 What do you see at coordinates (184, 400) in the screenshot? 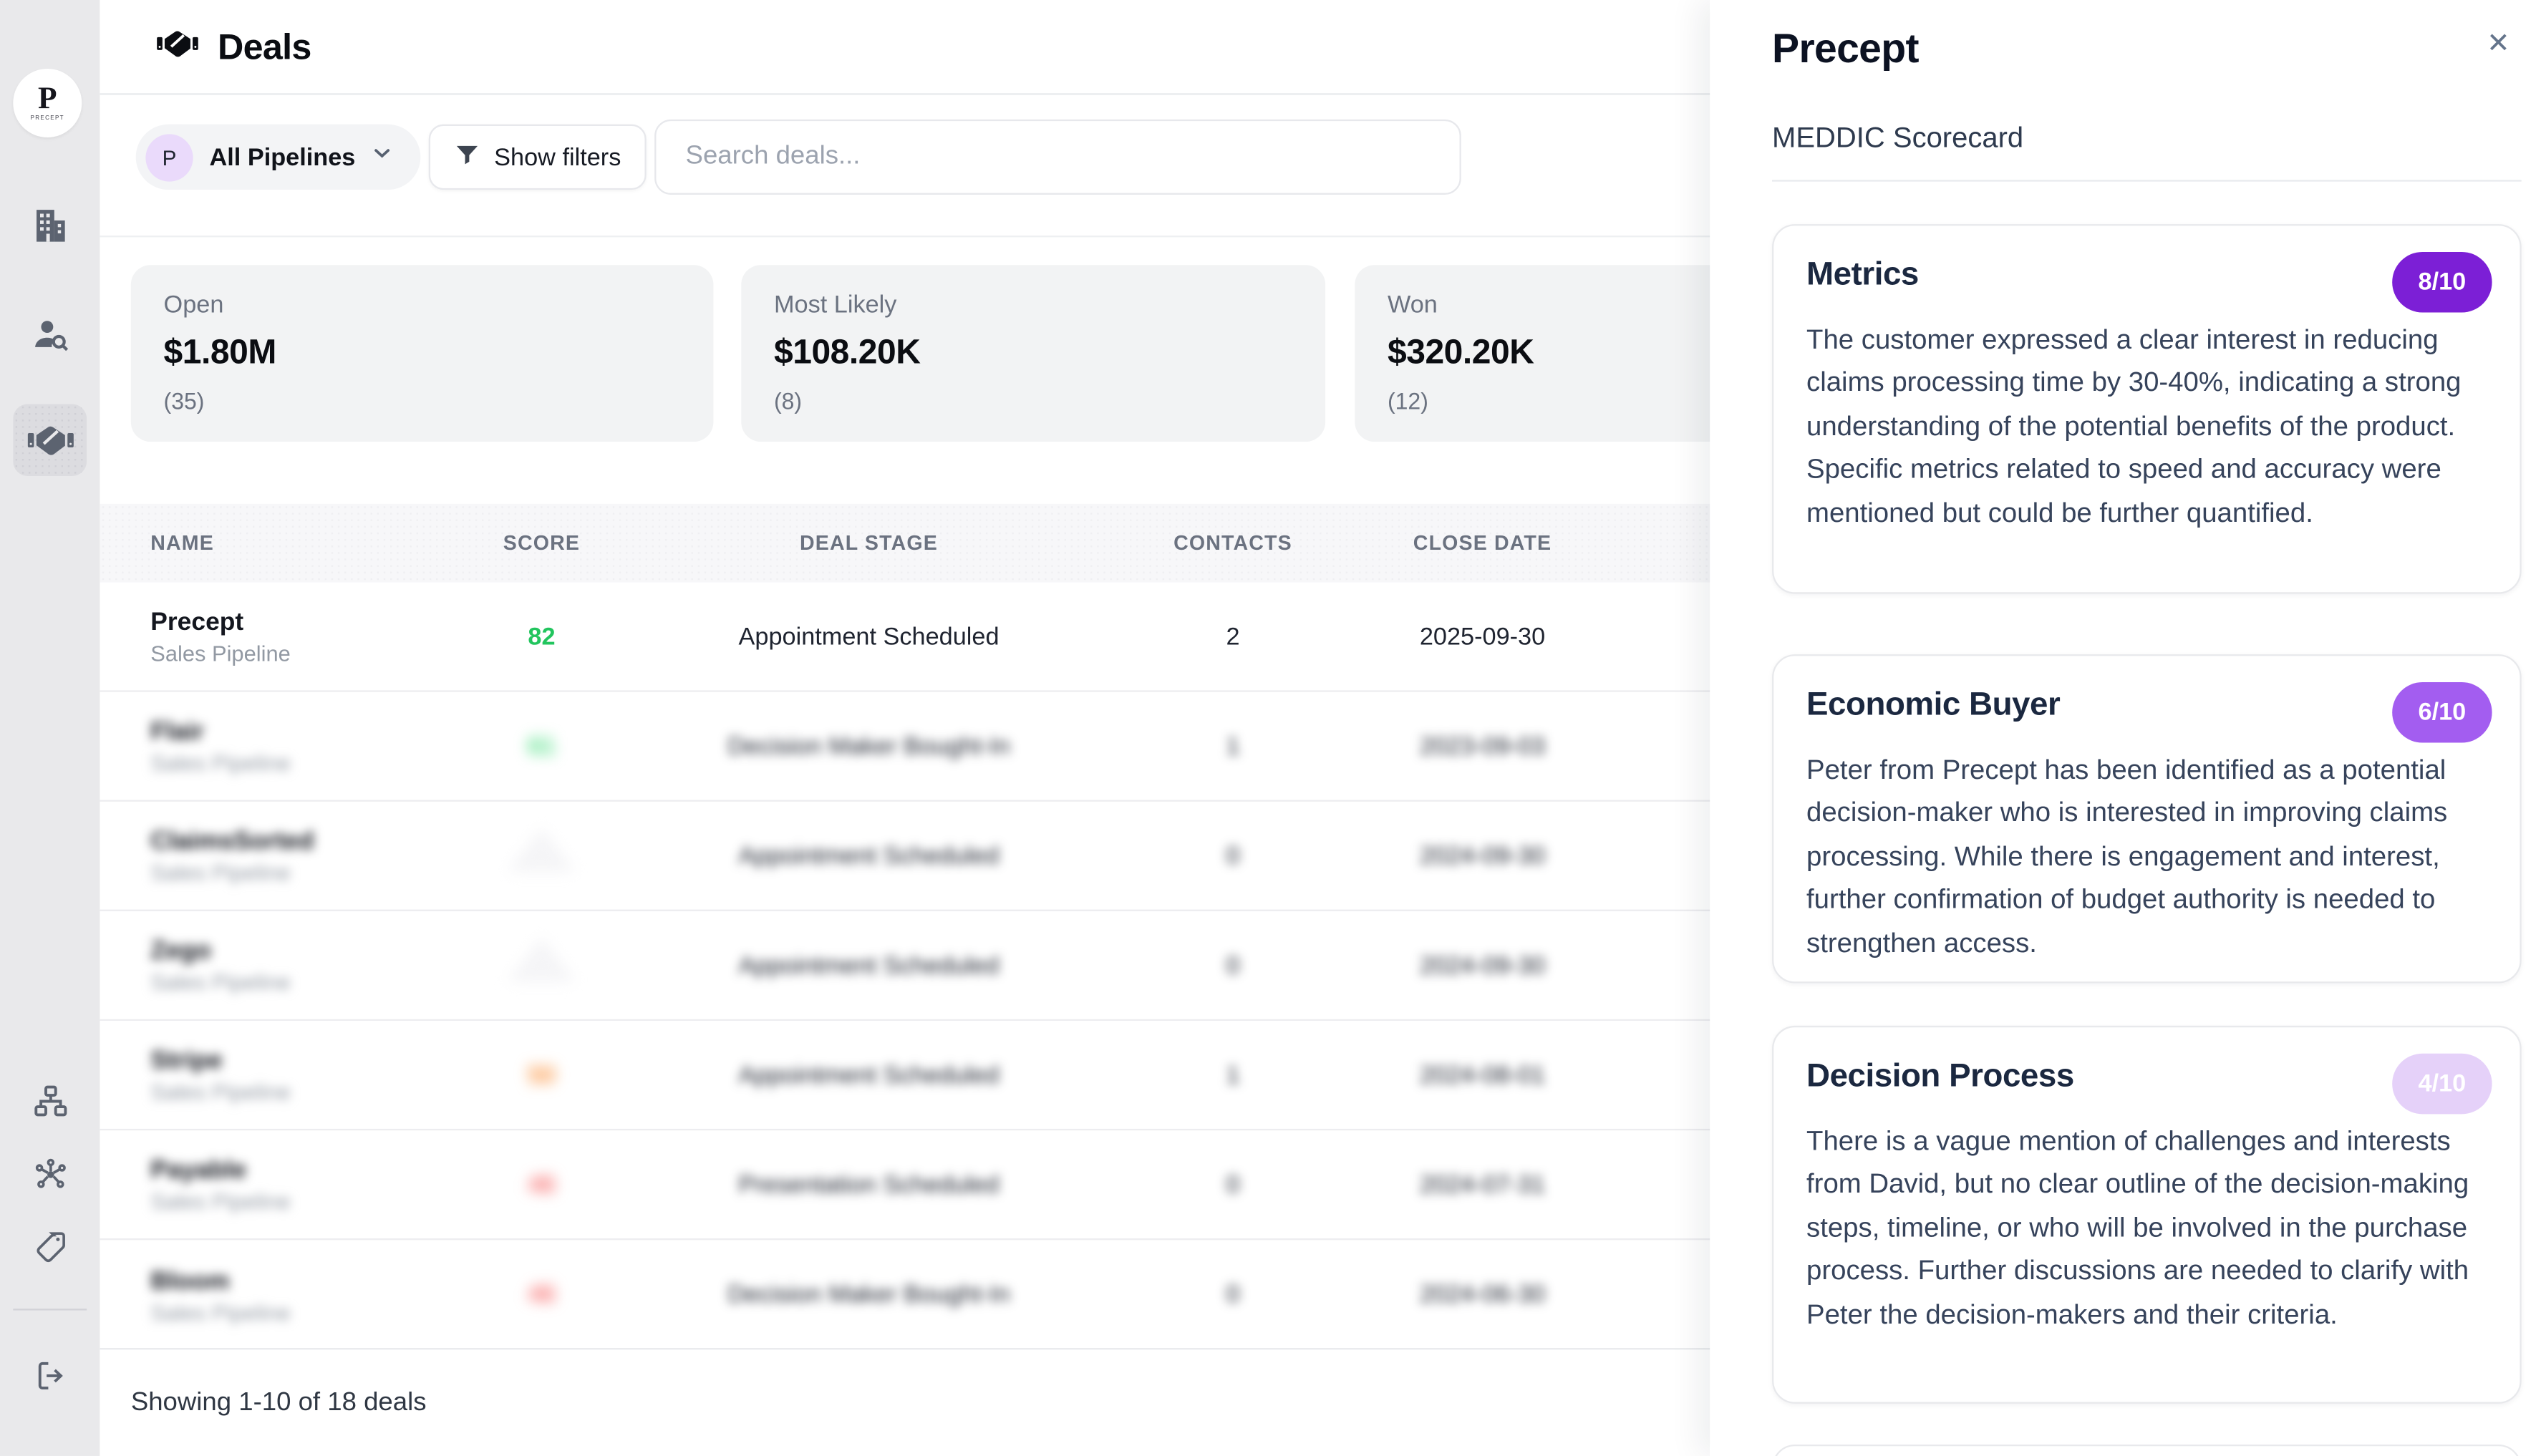
I see `stat-count: (35)` at bounding box center [184, 400].